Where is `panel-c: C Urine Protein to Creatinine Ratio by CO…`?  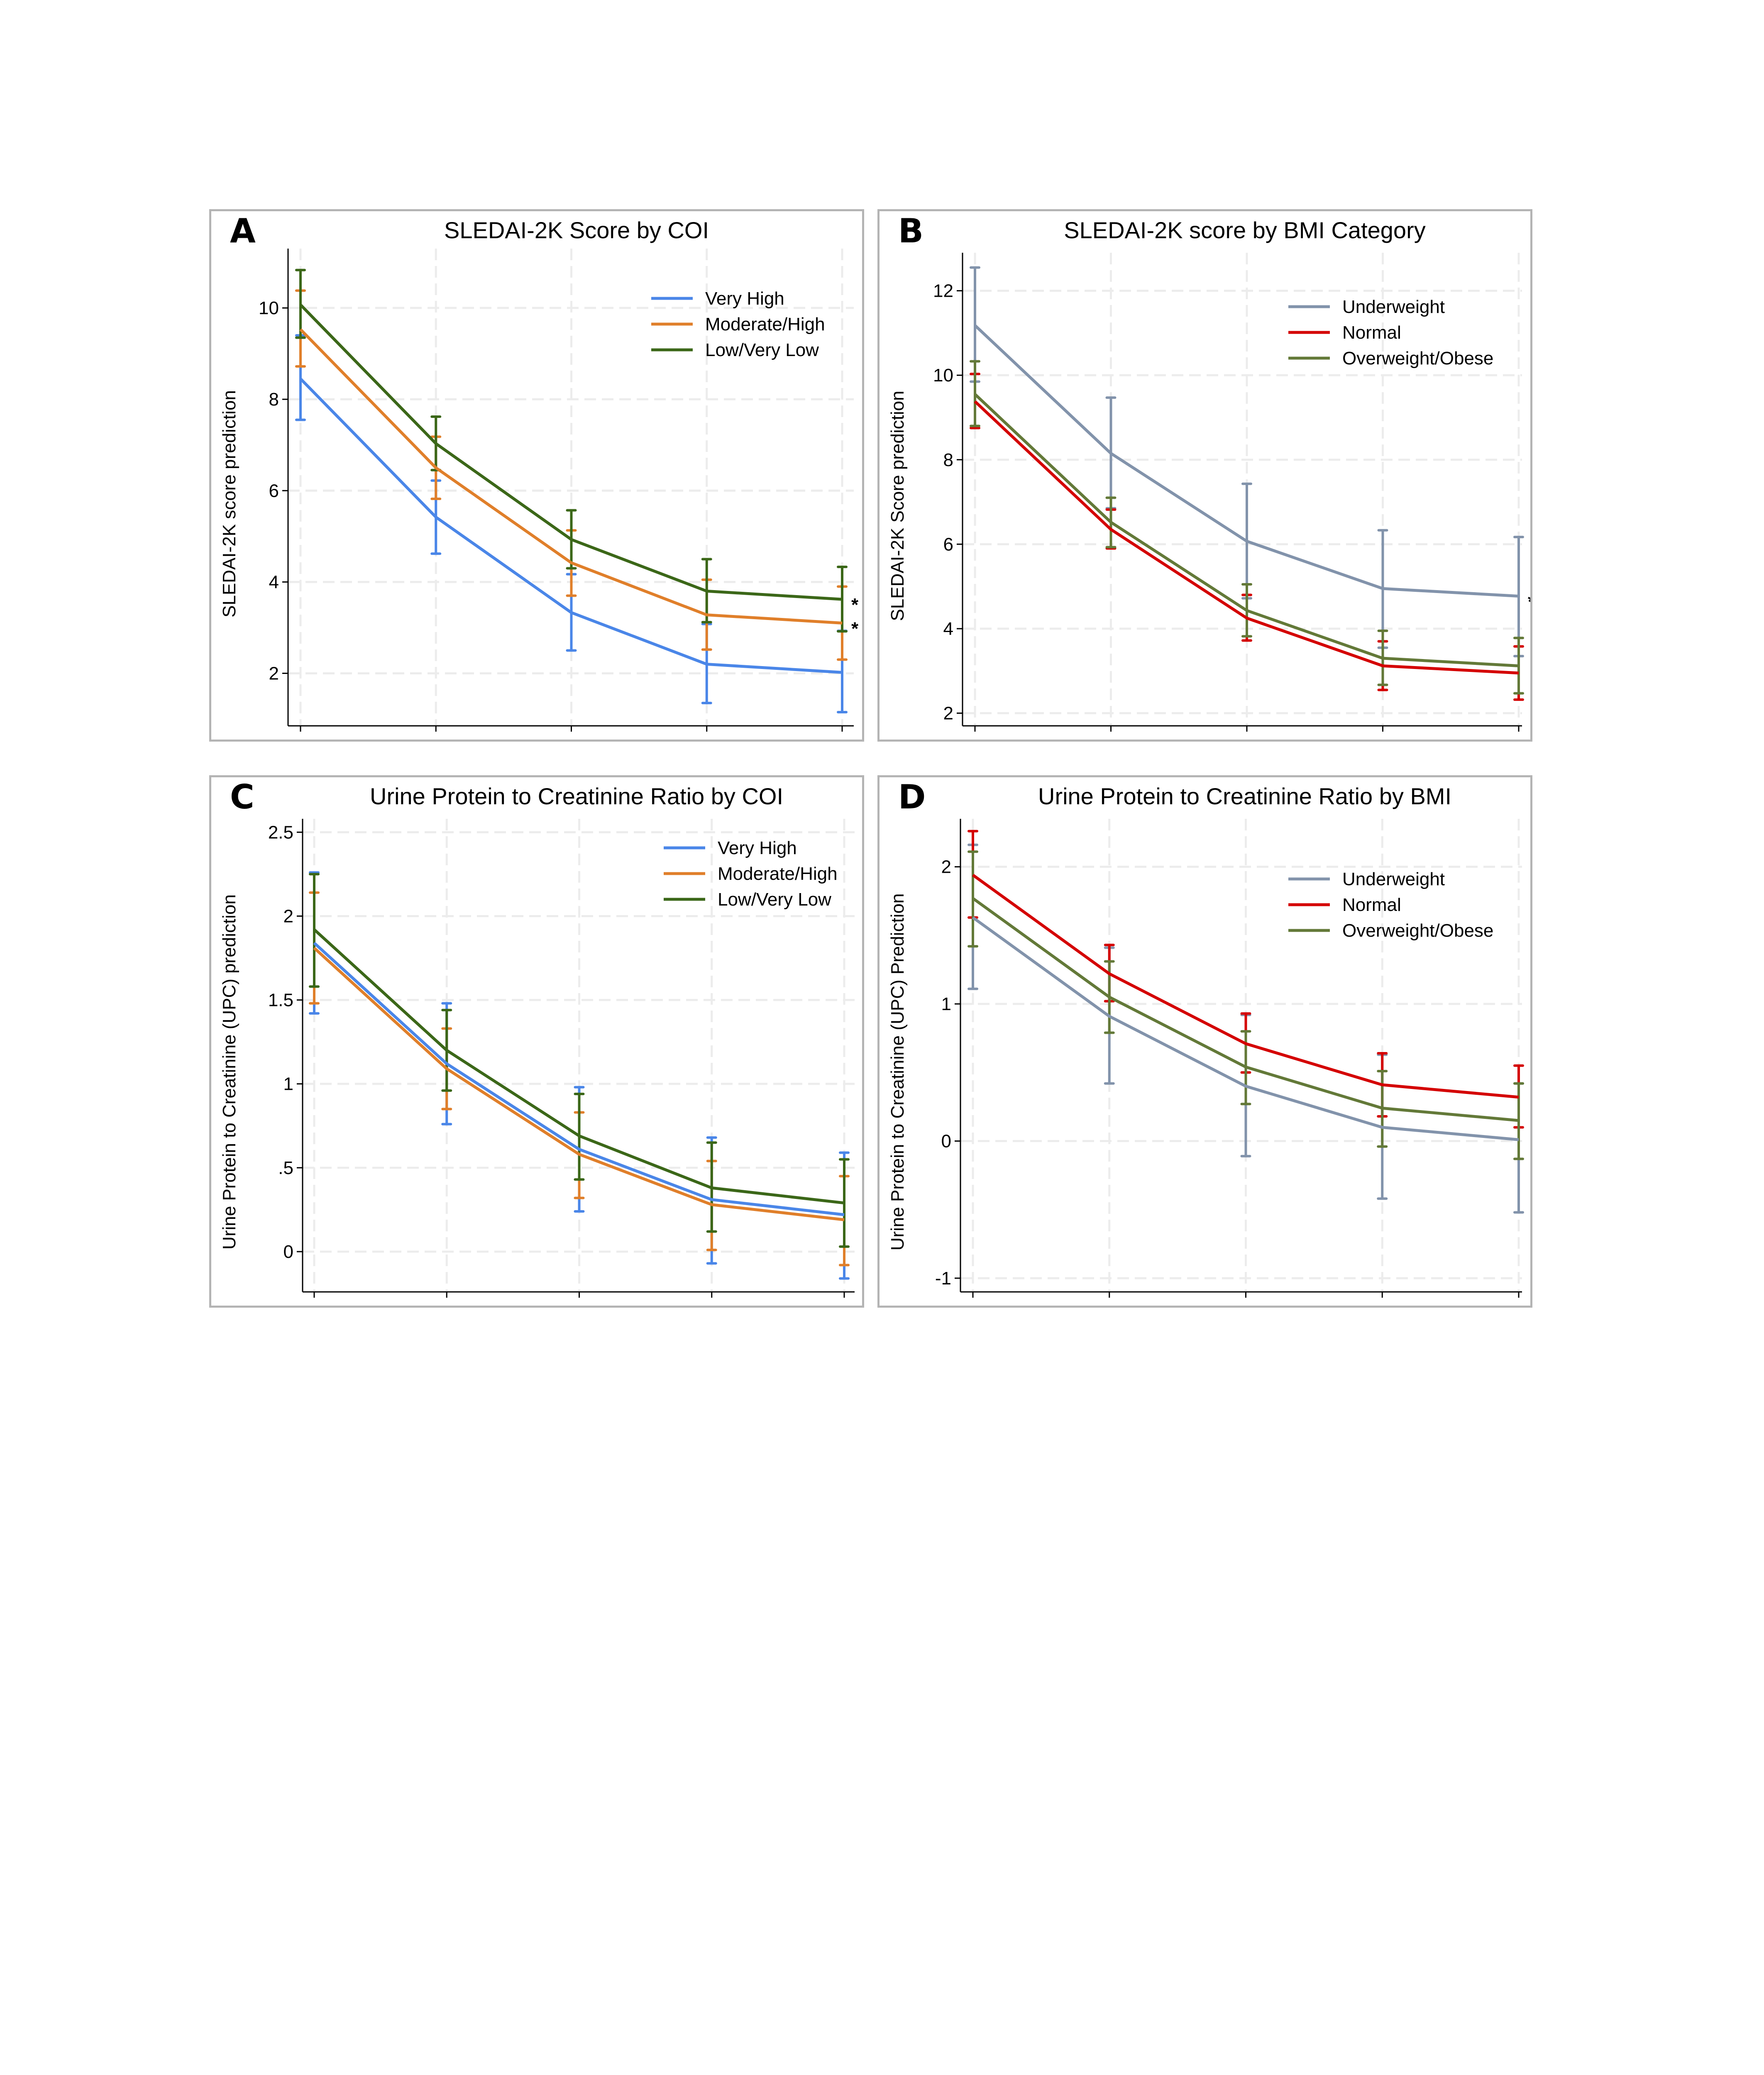
panel-c: C Urine Protein to Creatinine Ratio by CO… is located at coordinates (536, 1041).